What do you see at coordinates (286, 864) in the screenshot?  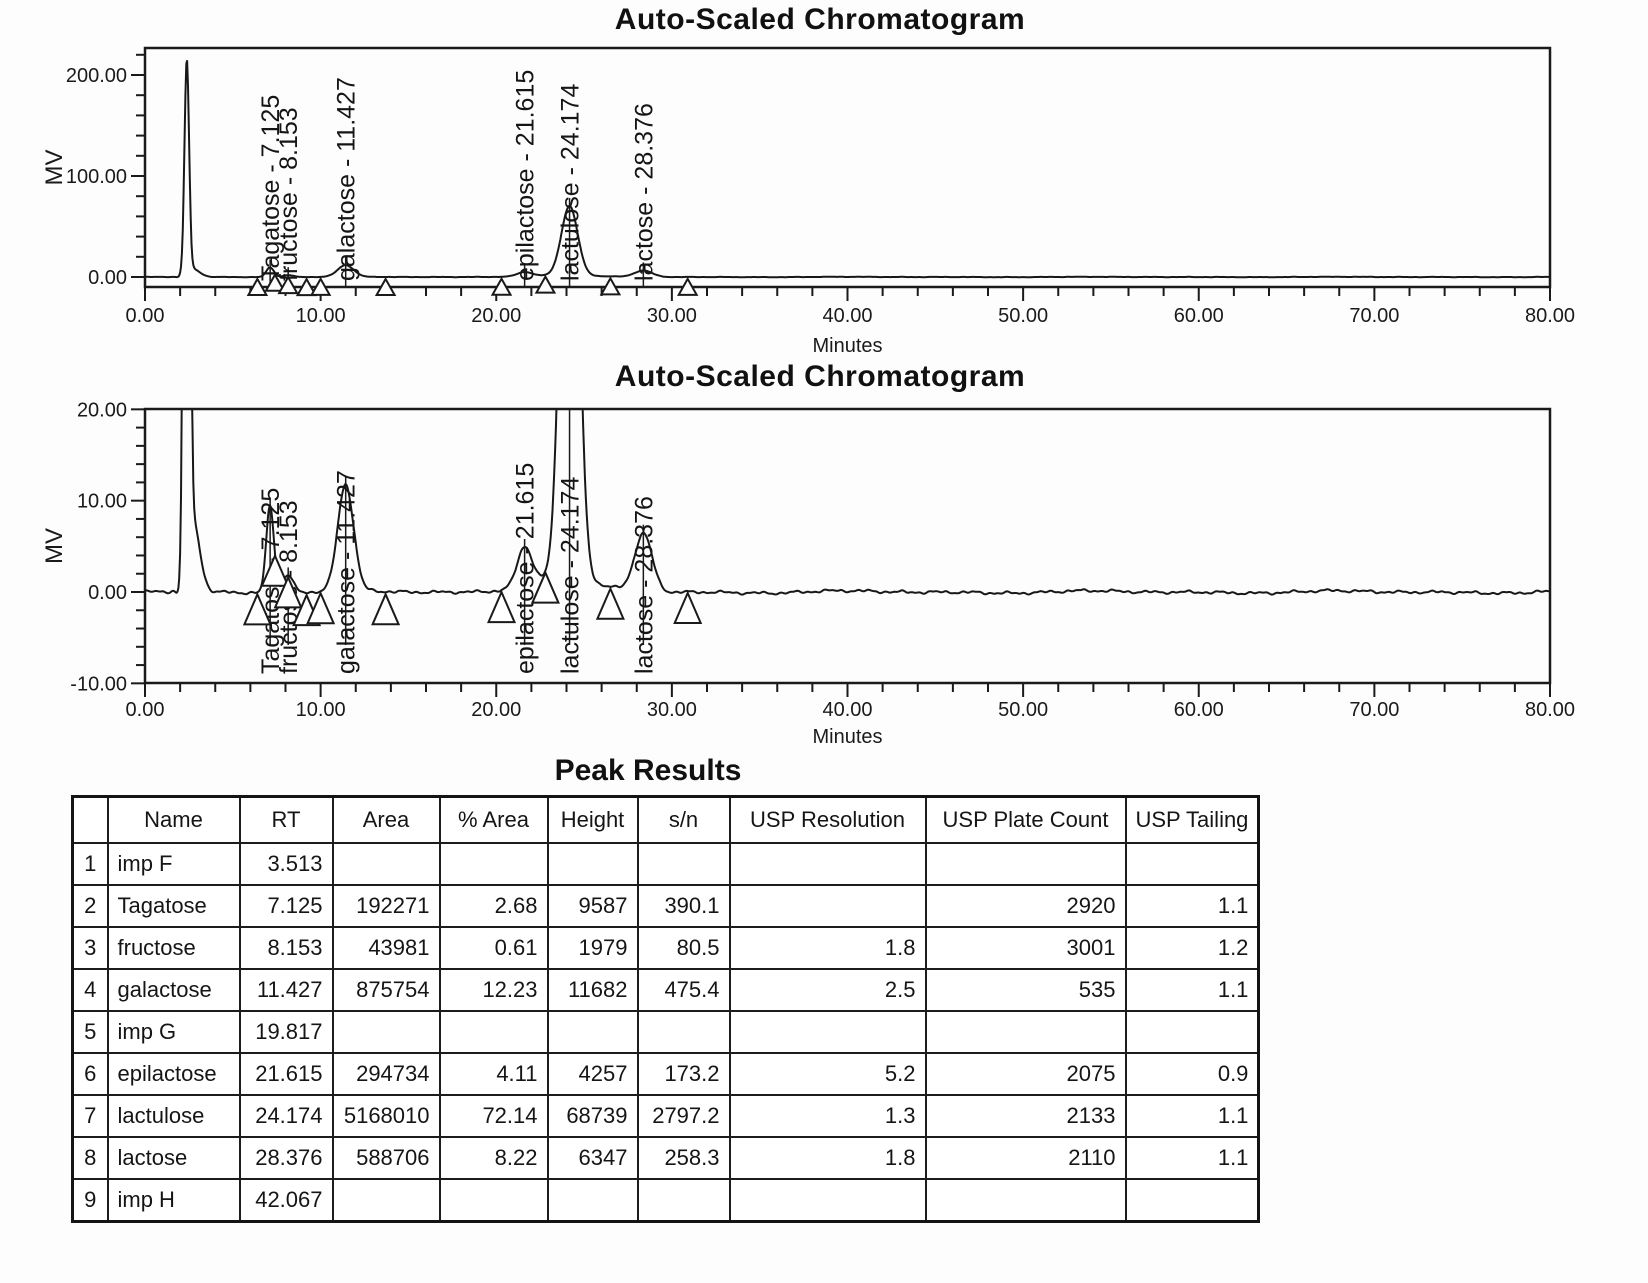 I see `peak-value-cell: 3.513` at bounding box center [286, 864].